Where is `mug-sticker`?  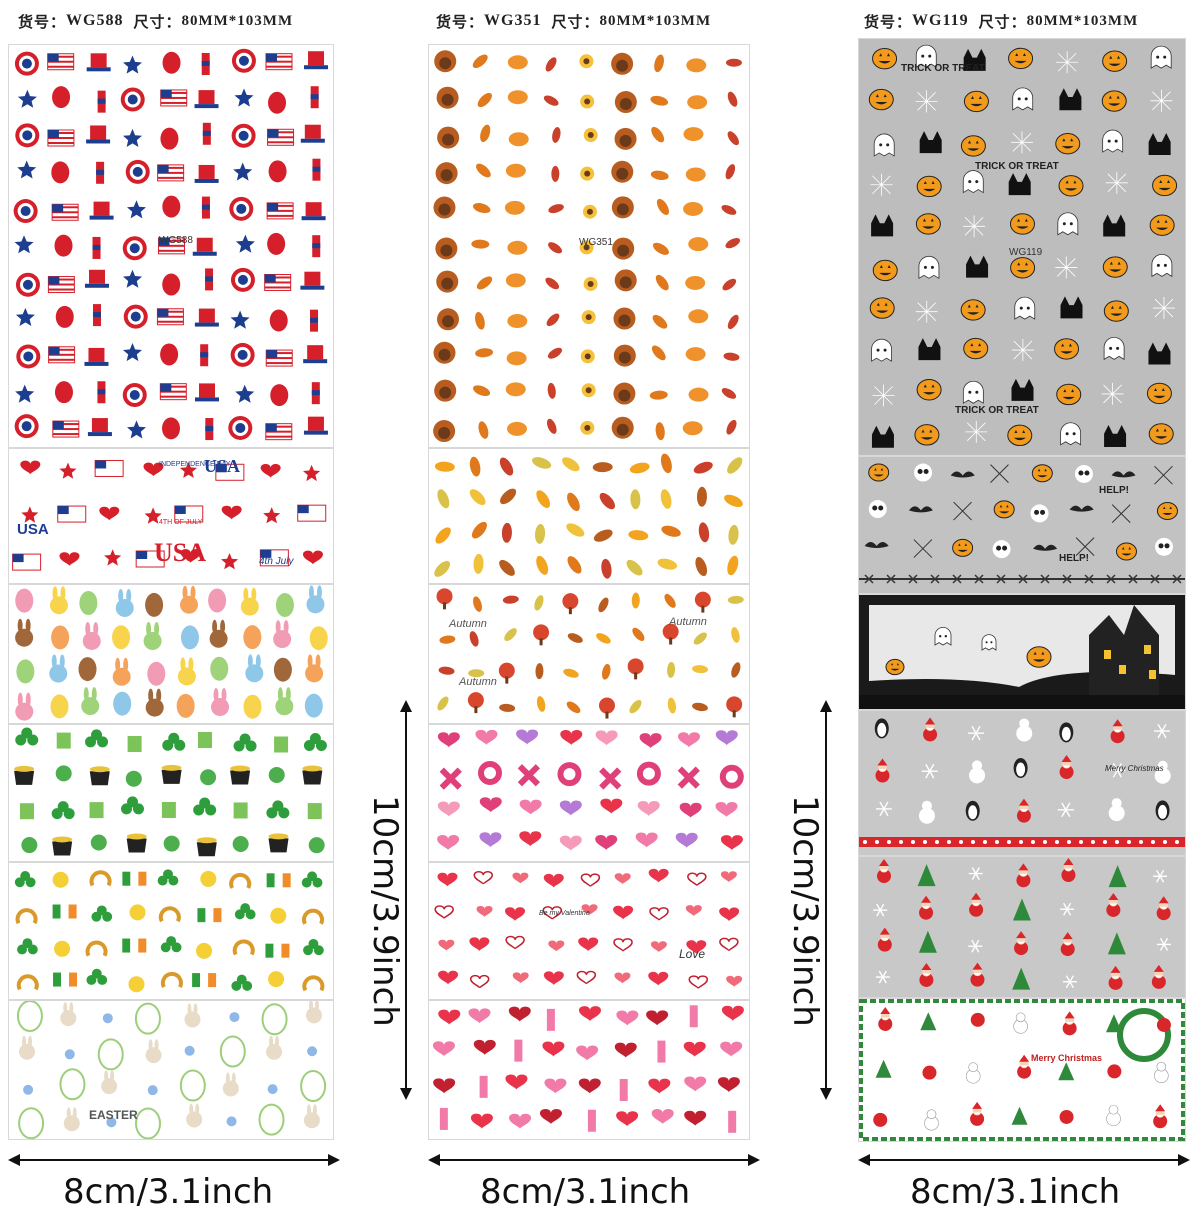 mug-sticker is located at coordinates (168, 808).